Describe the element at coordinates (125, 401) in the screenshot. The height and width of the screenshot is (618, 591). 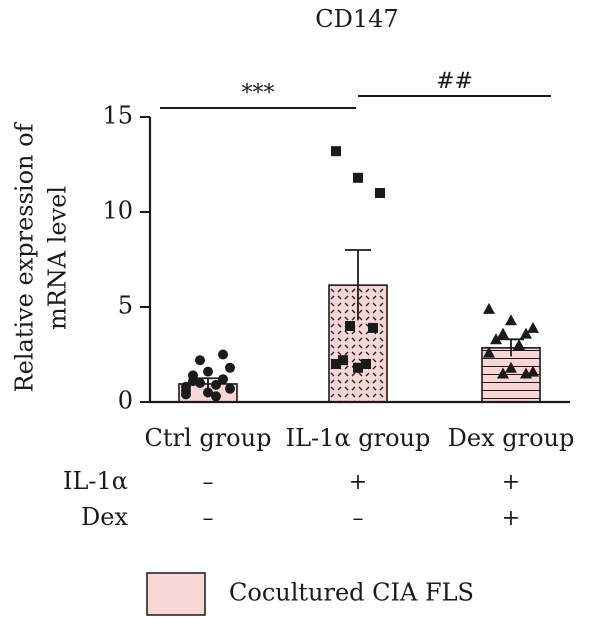
I see `y-tick-label: 0` at that location.